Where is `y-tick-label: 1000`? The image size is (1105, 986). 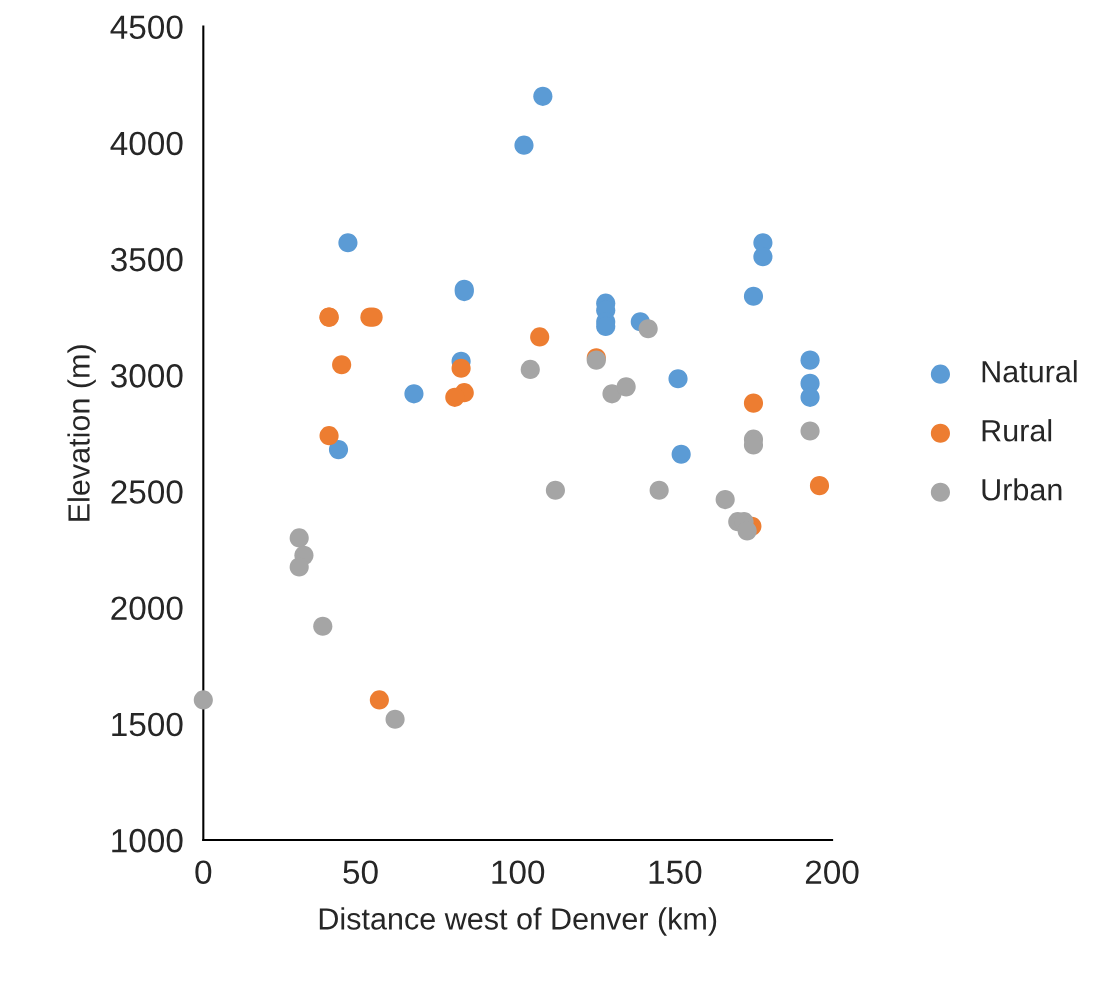
y-tick-label: 1000 is located at coordinates (147, 840).